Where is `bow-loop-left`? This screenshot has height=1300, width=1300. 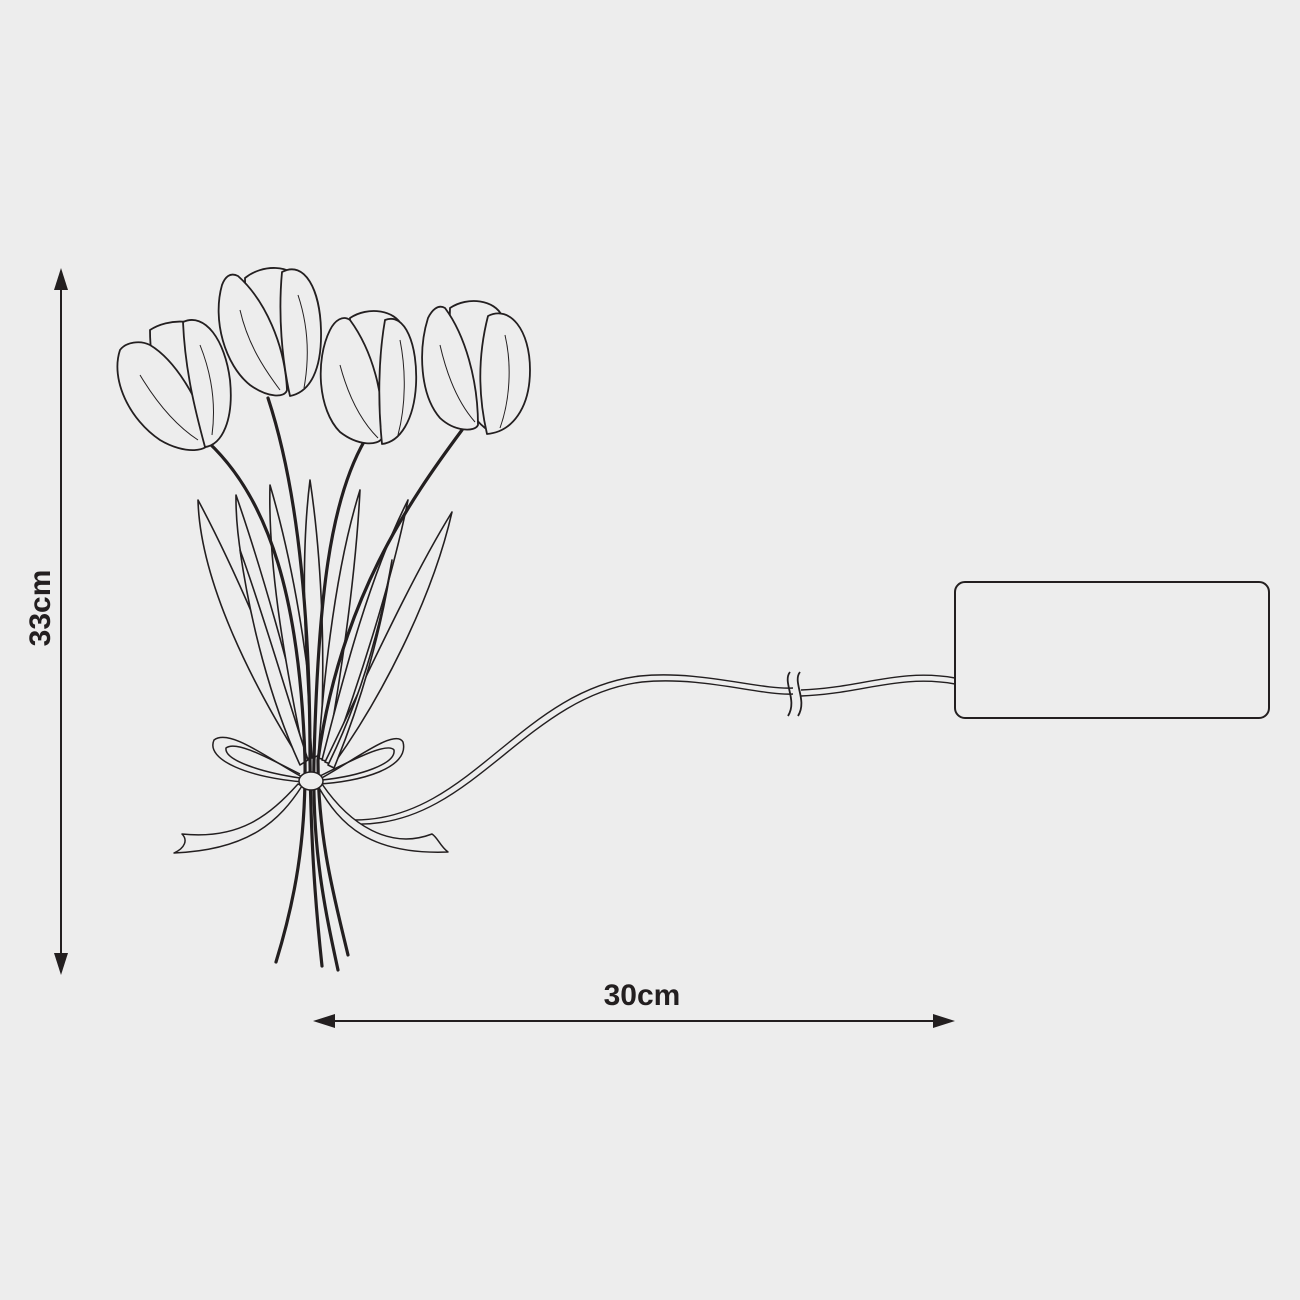 bow-loop-left is located at coordinates (258, 759).